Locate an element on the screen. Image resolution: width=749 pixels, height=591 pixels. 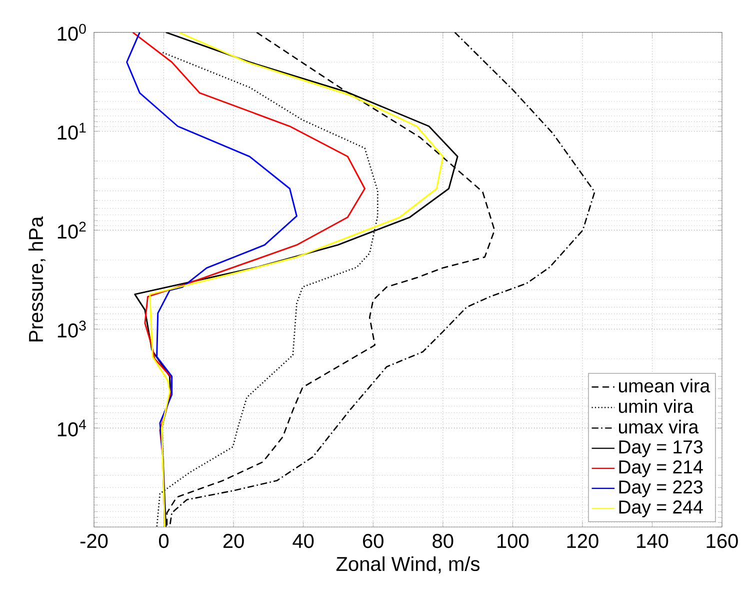
y-tick-label: 10$^{2}$ is located at coordinates (72, 230).